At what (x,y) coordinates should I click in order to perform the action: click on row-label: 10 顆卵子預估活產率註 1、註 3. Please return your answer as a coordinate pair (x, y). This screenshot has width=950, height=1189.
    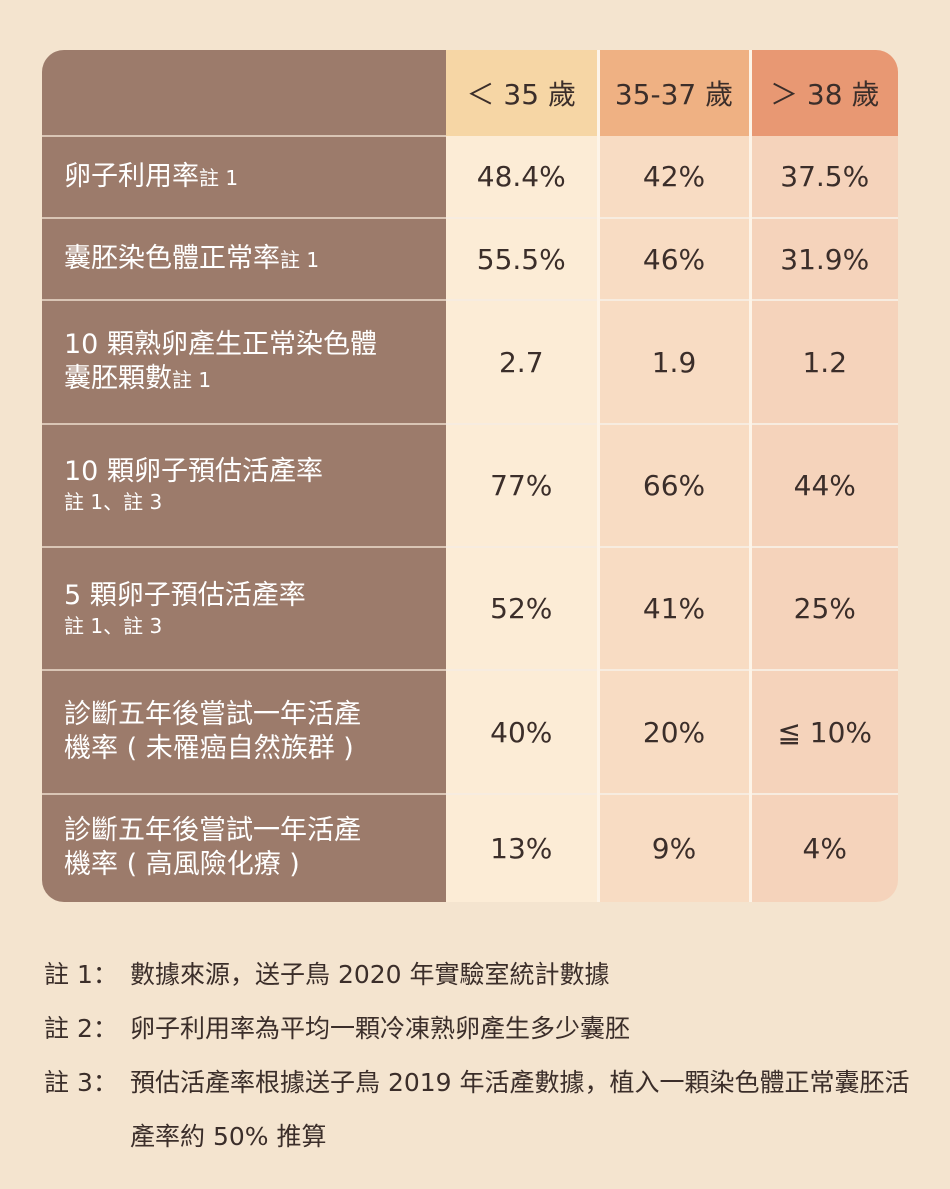
    Looking at the image, I should click on (244, 486).